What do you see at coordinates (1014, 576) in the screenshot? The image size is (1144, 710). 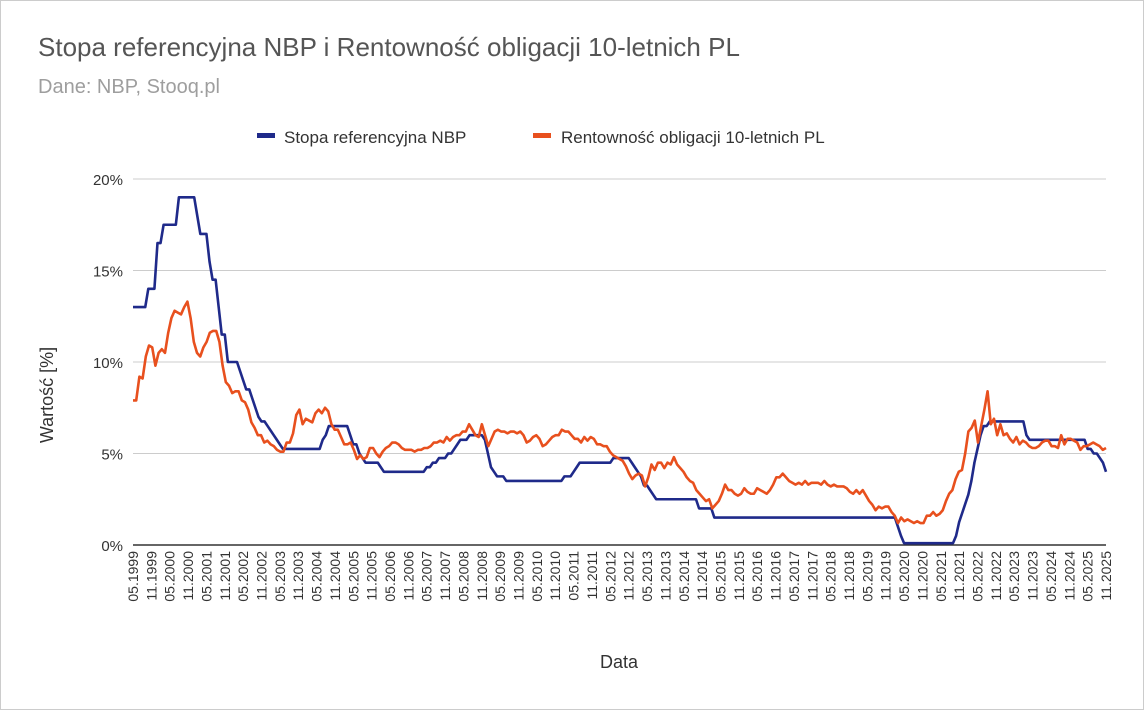 I see `x-tick-label: 05.2023` at bounding box center [1014, 576].